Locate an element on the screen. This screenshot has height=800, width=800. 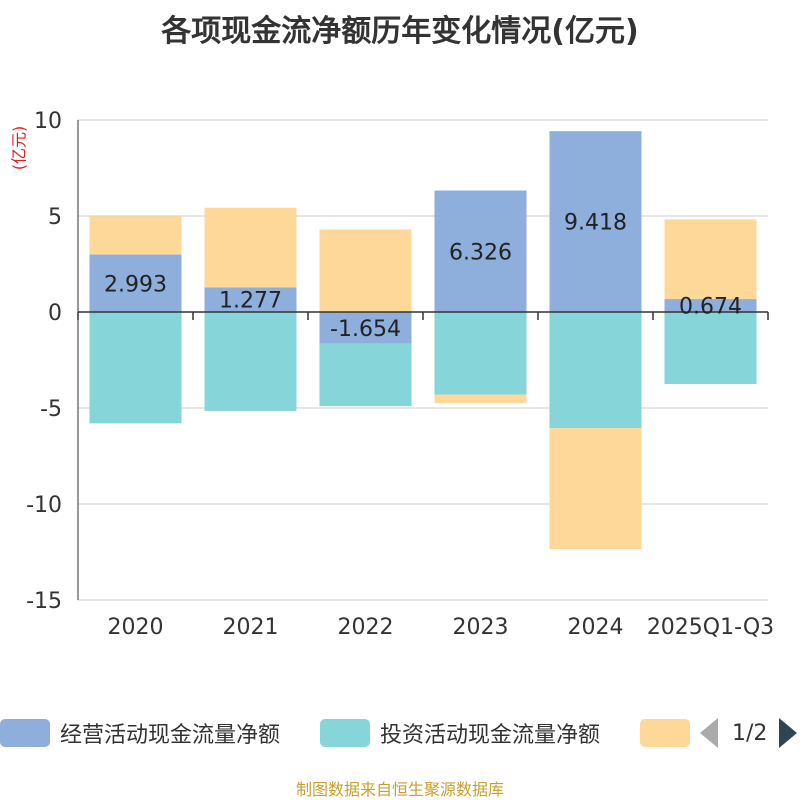
bar-s0-2025Q1-Q3 is located at coordinates (710, 305).